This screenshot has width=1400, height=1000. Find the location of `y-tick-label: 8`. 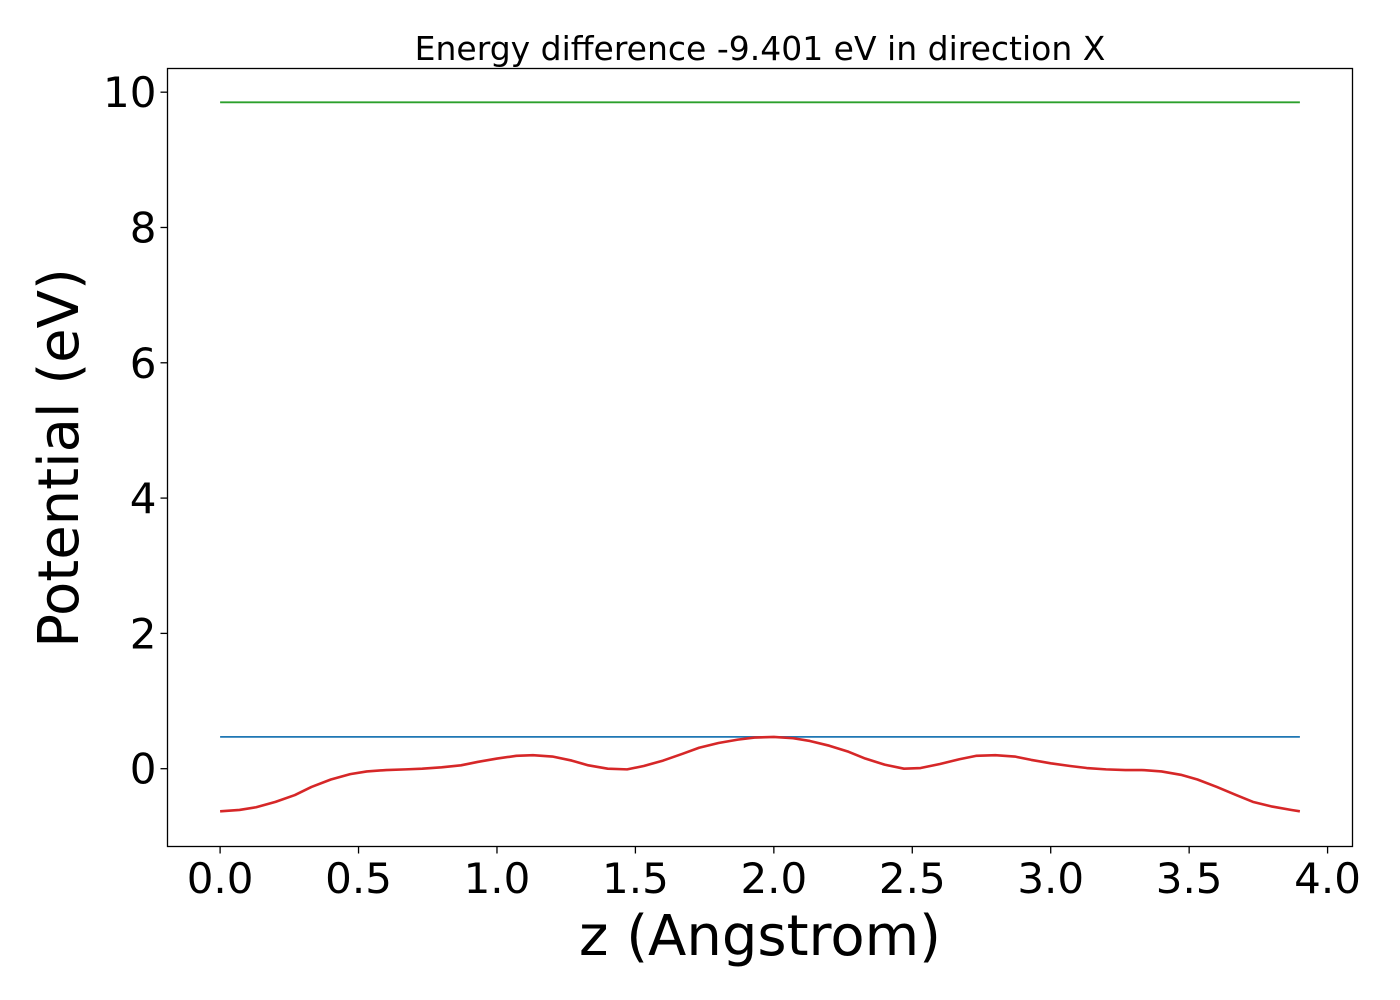

y-tick-label: 8 is located at coordinates (143, 227).